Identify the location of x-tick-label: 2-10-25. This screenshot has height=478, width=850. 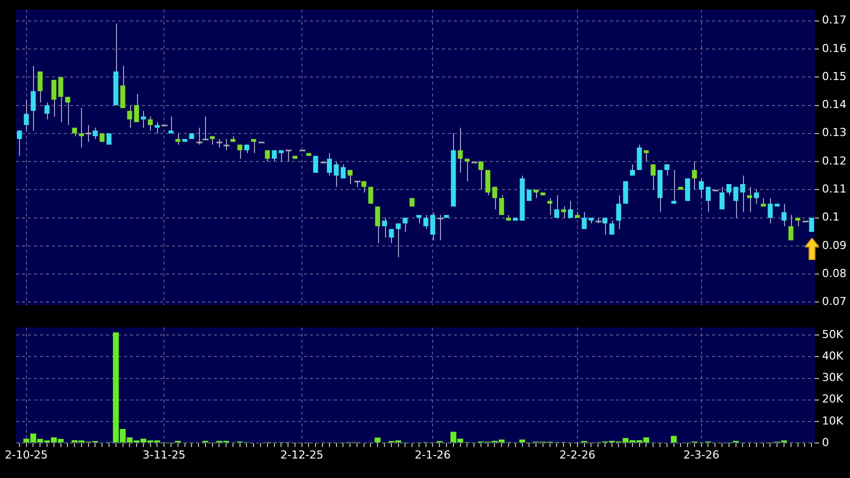
(26, 455).